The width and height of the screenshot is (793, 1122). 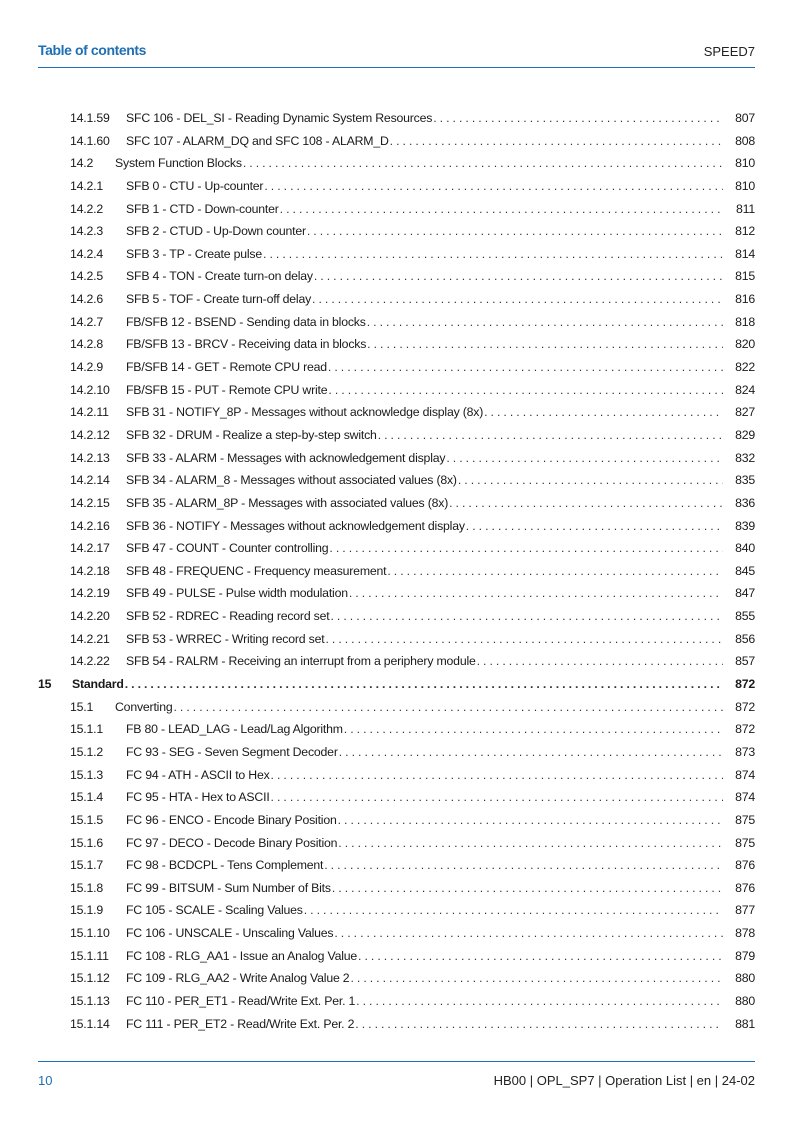 I want to click on toc-entry-page: 827, so click(x=745, y=412).